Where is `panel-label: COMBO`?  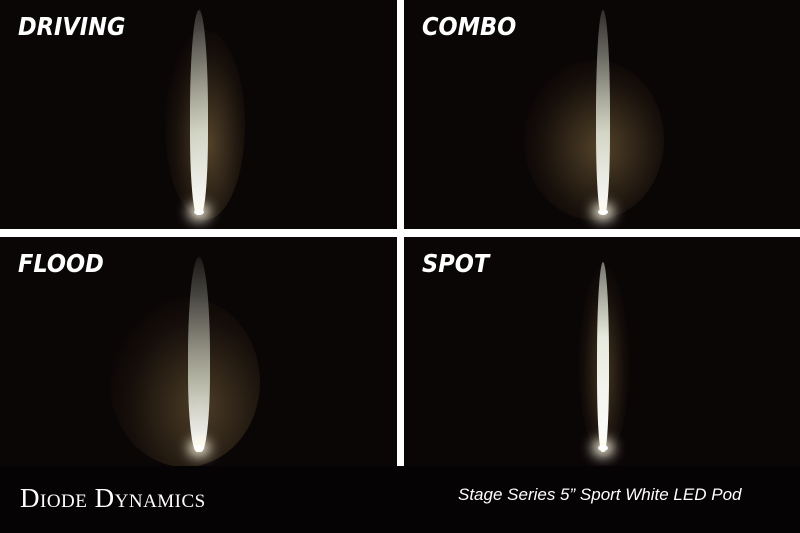
panel-label: COMBO is located at coordinates (469, 26).